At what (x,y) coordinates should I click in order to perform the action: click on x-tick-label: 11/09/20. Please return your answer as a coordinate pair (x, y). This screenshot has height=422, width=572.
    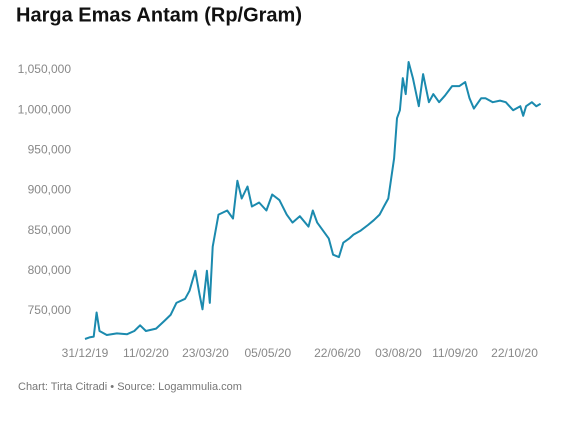
    Looking at the image, I should click on (455, 353).